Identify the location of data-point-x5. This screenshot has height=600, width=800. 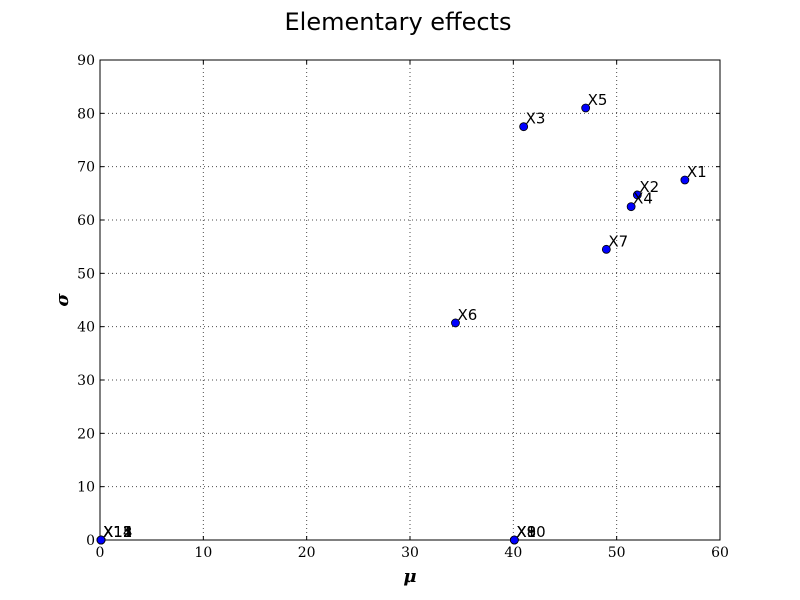
(586, 108).